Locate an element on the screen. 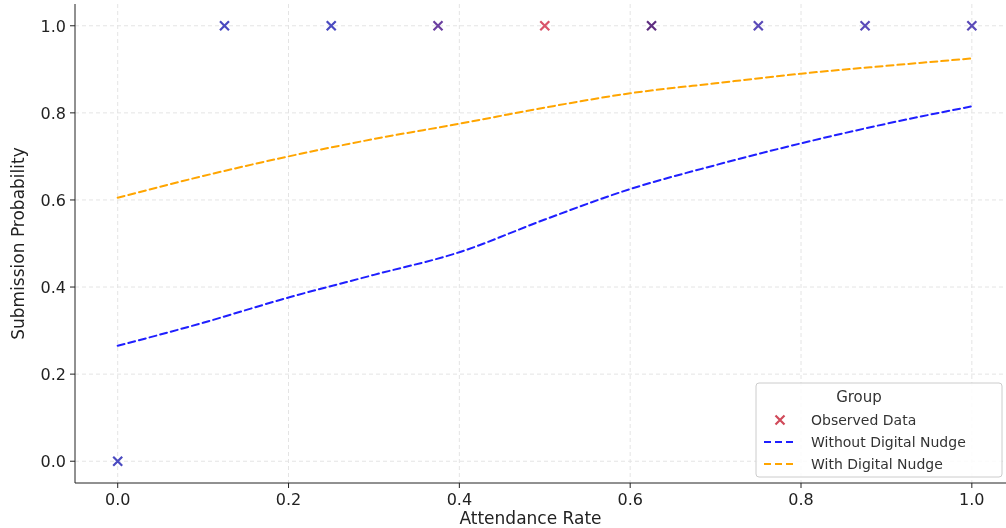 This screenshot has width=1006, height=528. x-tick-label: 0.0 is located at coordinates (117, 499).